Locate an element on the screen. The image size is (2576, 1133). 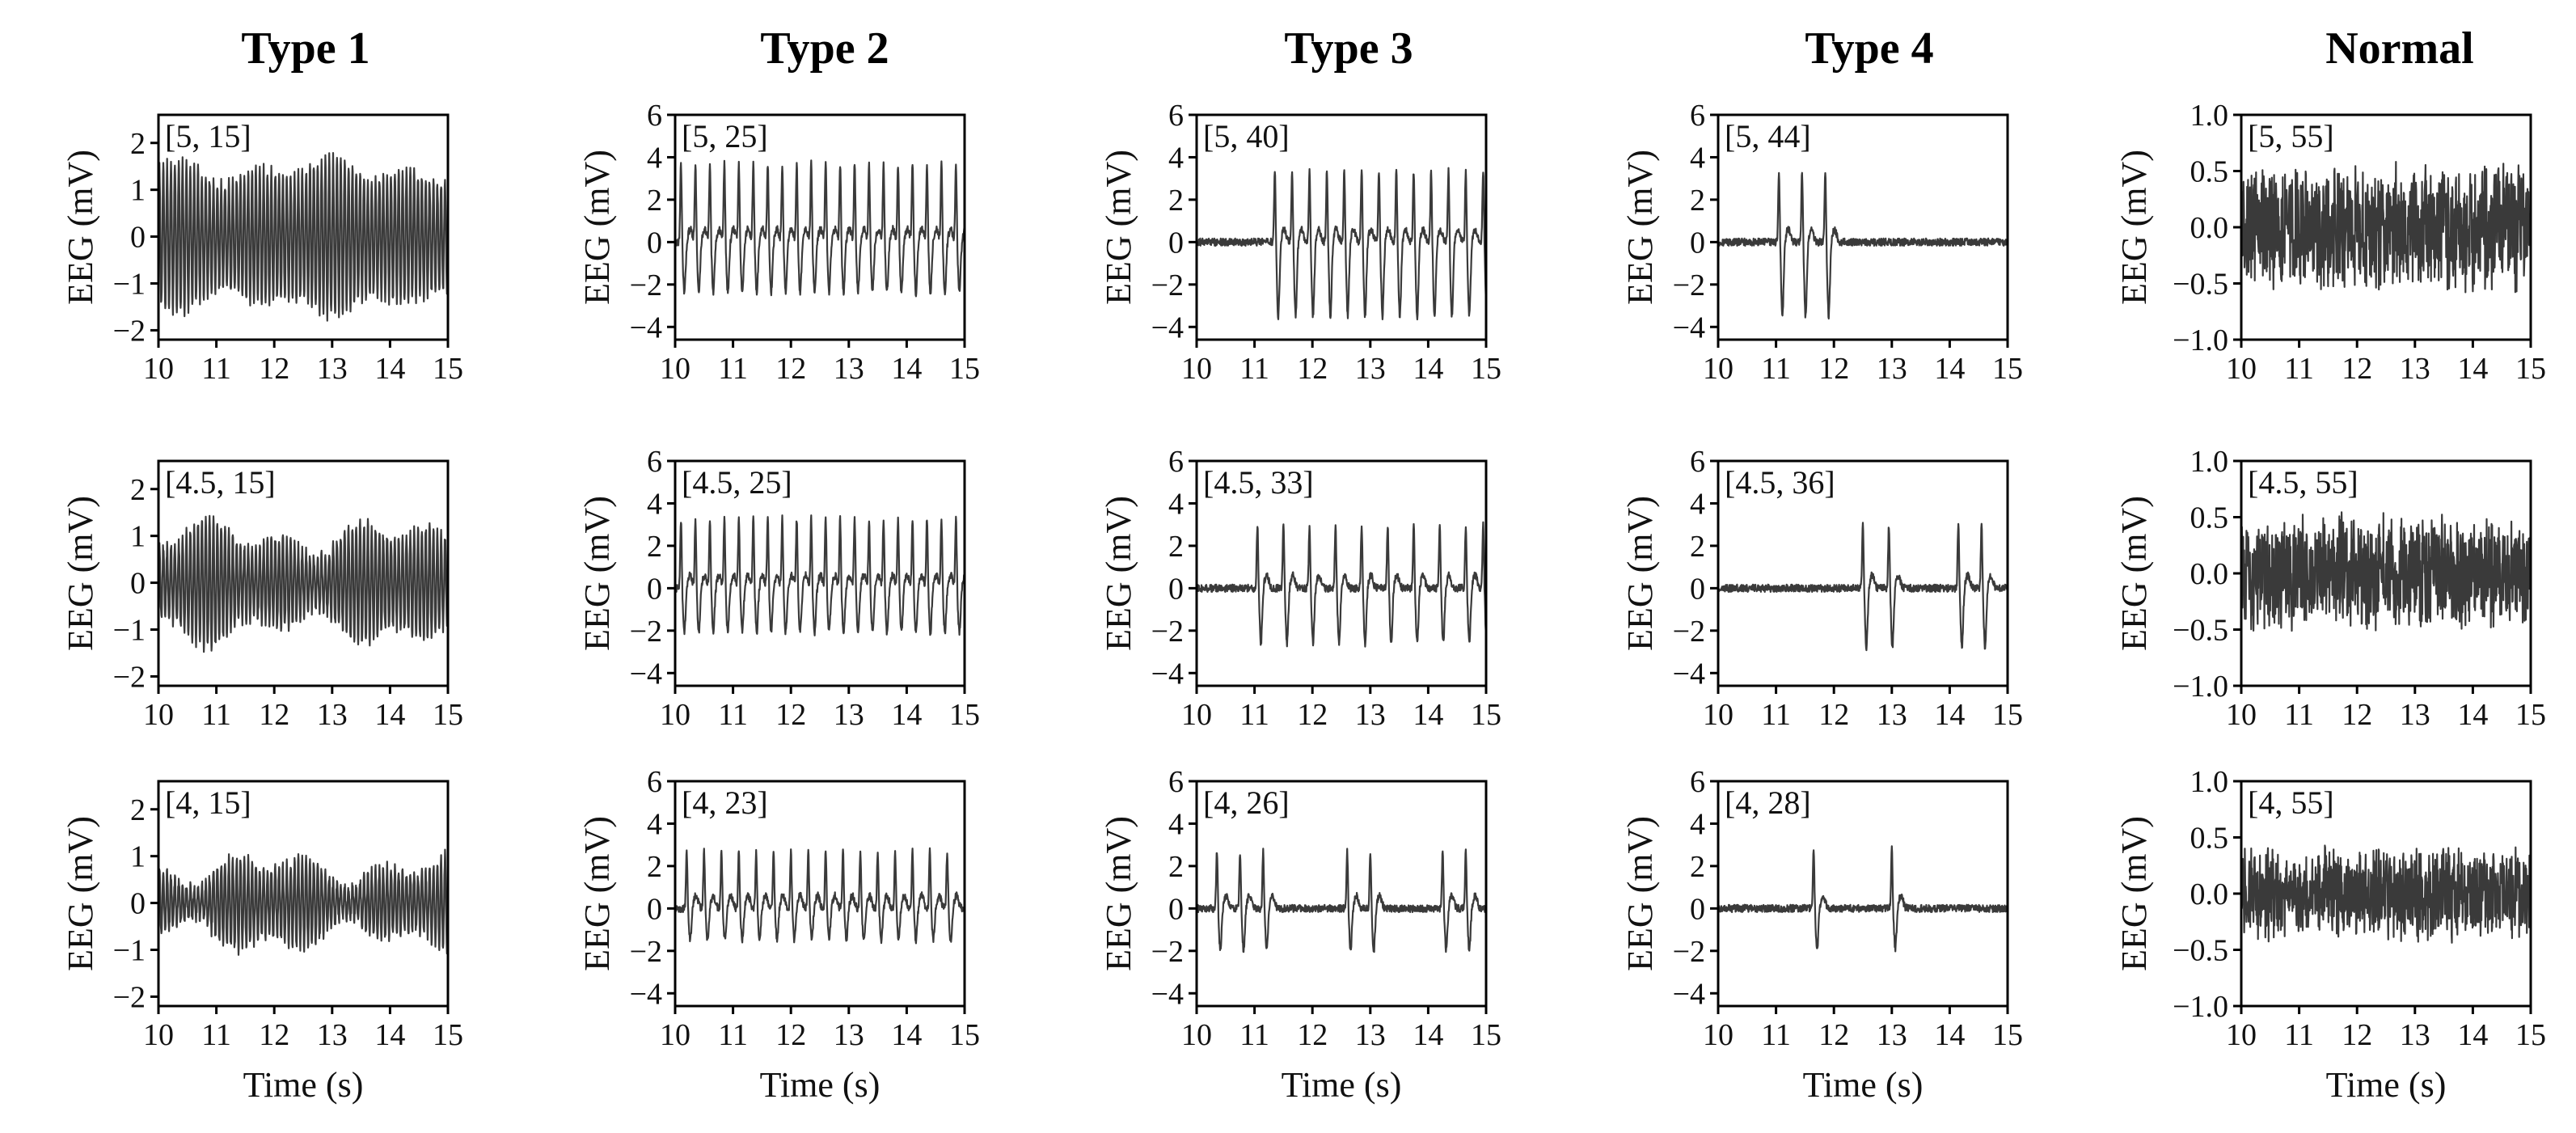
panel-annotation: [4.5, 33] is located at coordinates (1258, 482).